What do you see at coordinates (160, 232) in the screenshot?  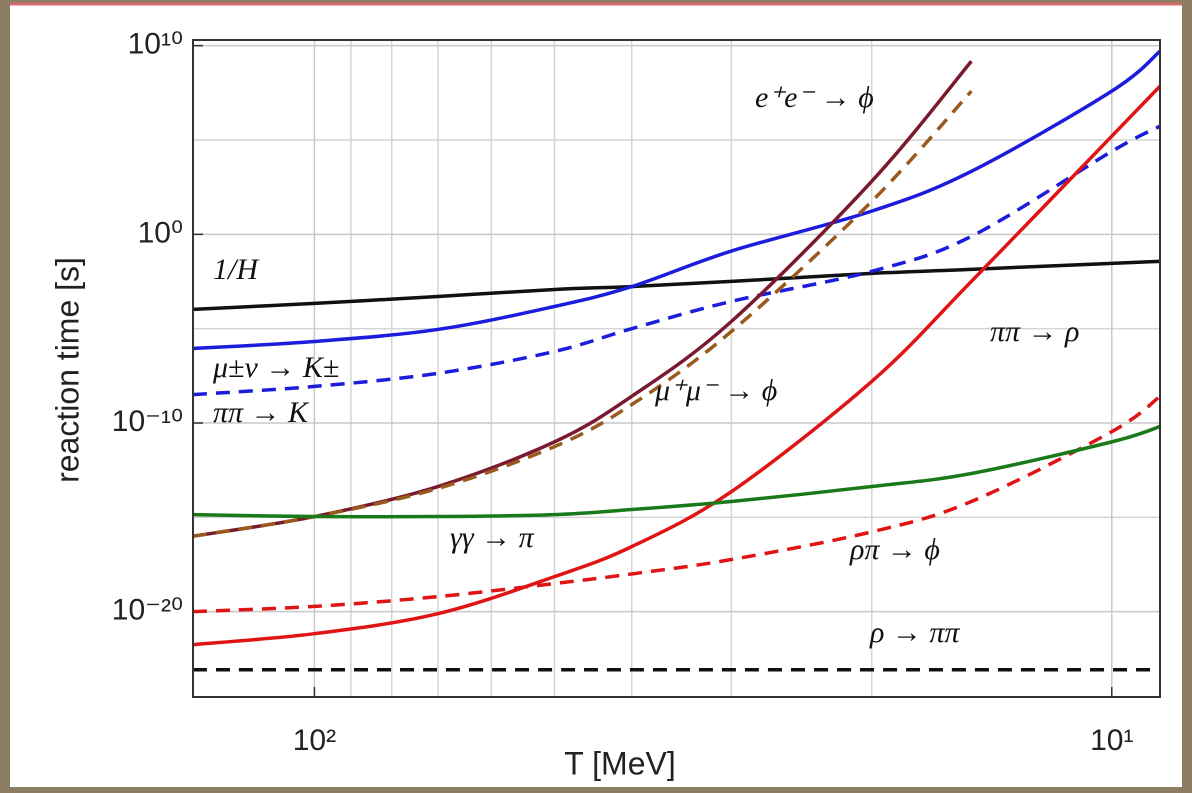 I see `y-tick-label: 10⁰` at bounding box center [160, 232].